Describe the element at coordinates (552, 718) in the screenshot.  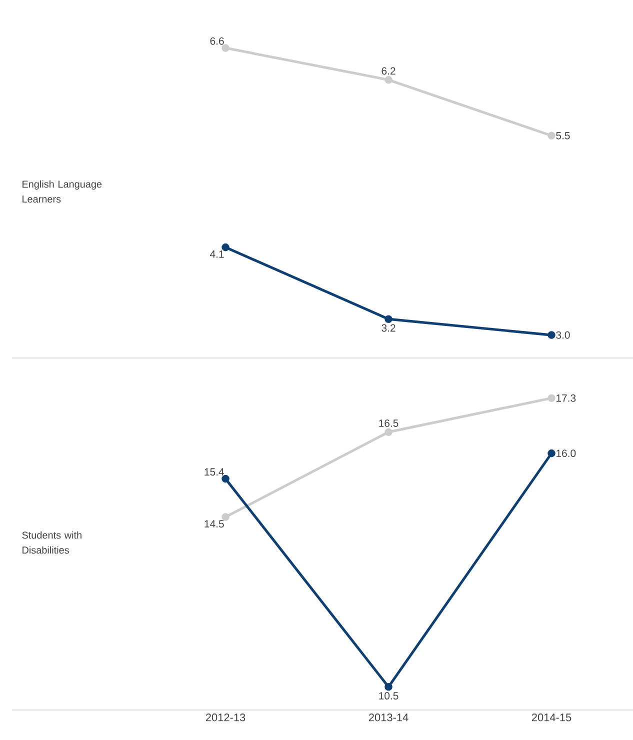
I see `x-tick-label: 2014-15` at that location.